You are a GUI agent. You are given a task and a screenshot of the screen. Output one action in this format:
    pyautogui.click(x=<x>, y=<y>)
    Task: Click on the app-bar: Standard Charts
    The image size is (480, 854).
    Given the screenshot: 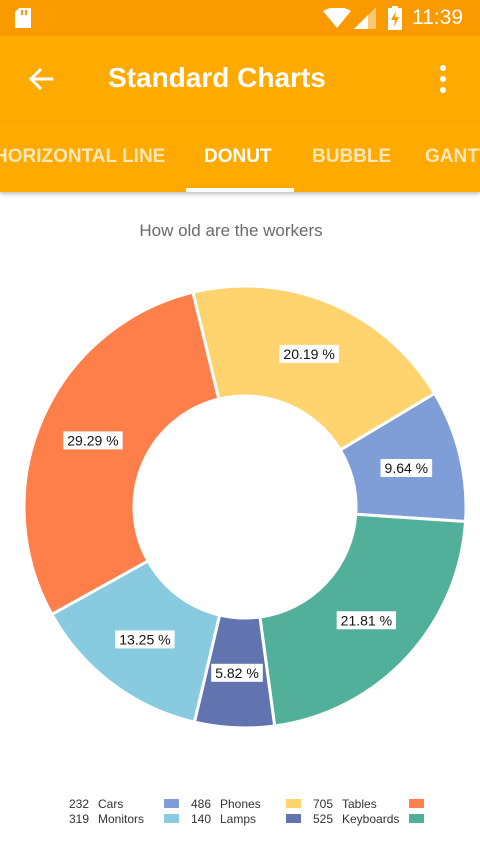 What is the action you would take?
    pyautogui.click(x=240, y=79)
    